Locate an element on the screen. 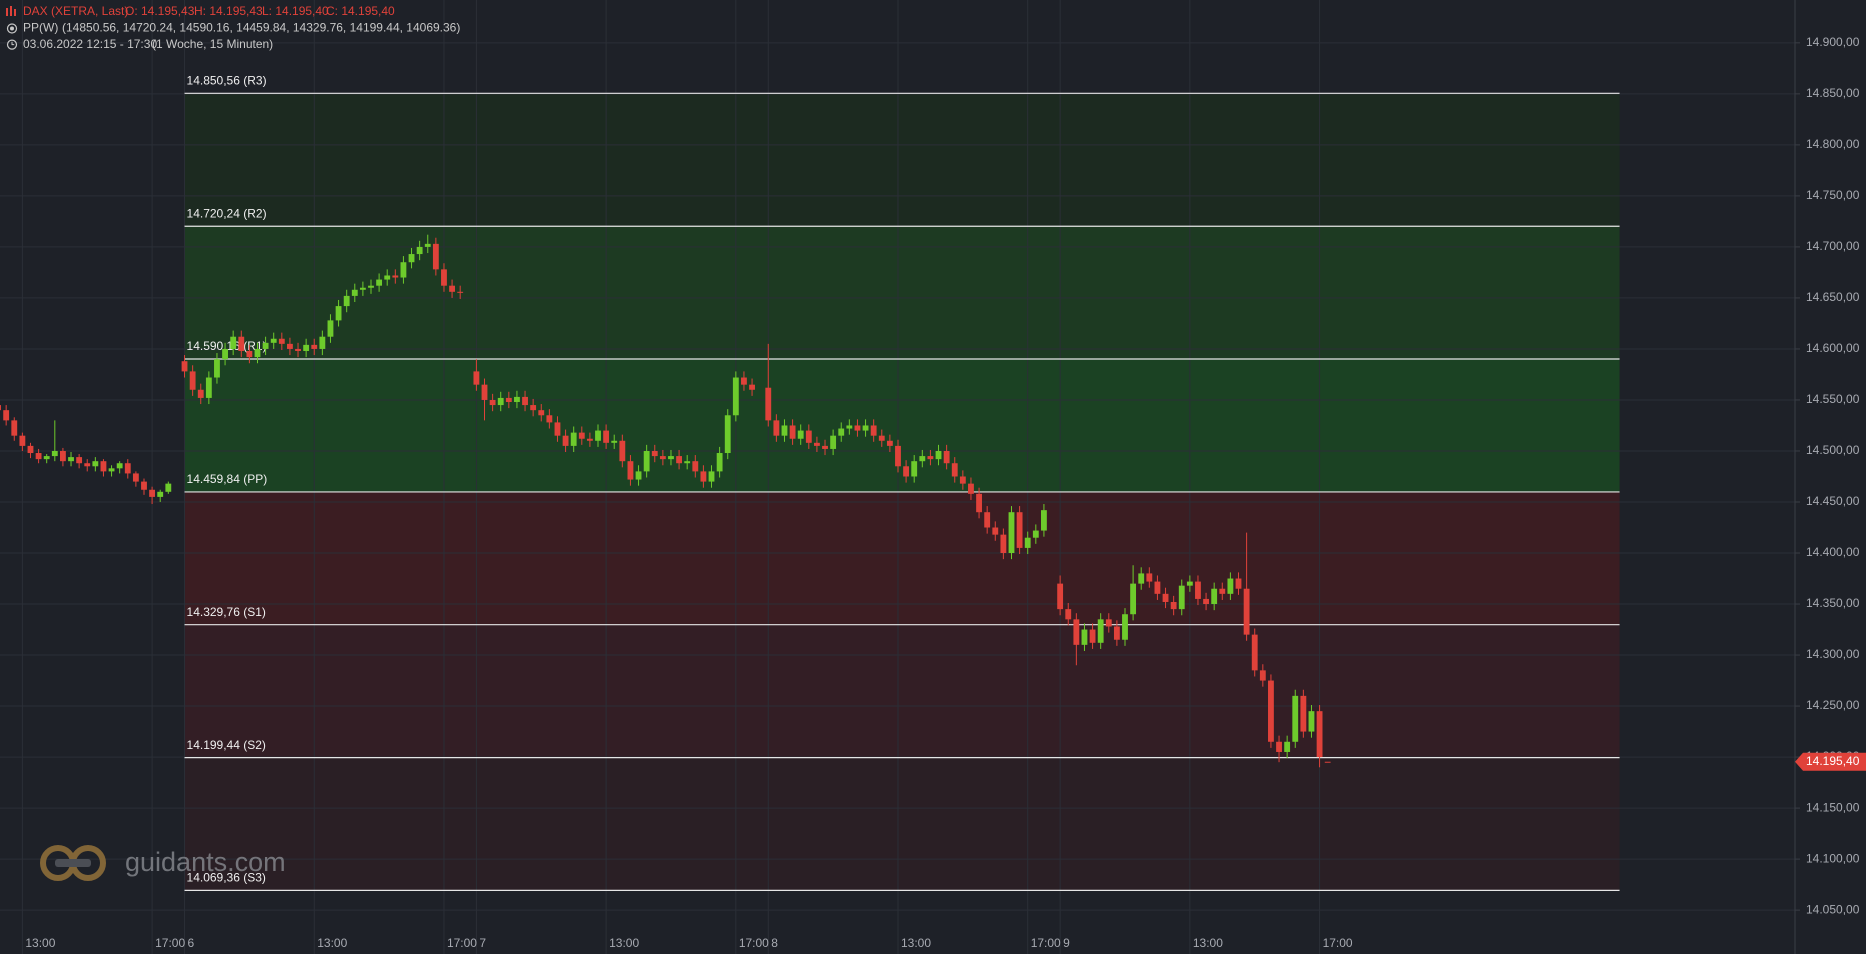  x-tick-label: 6 is located at coordinates (191, 943).